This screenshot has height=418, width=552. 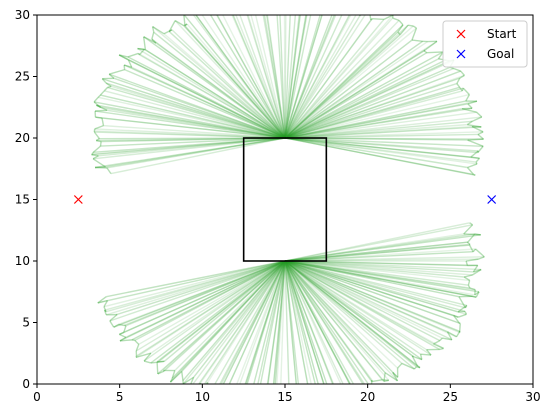 What do you see at coordinates (285, 199) in the screenshot?
I see `markers` at bounding box center [285, 199].